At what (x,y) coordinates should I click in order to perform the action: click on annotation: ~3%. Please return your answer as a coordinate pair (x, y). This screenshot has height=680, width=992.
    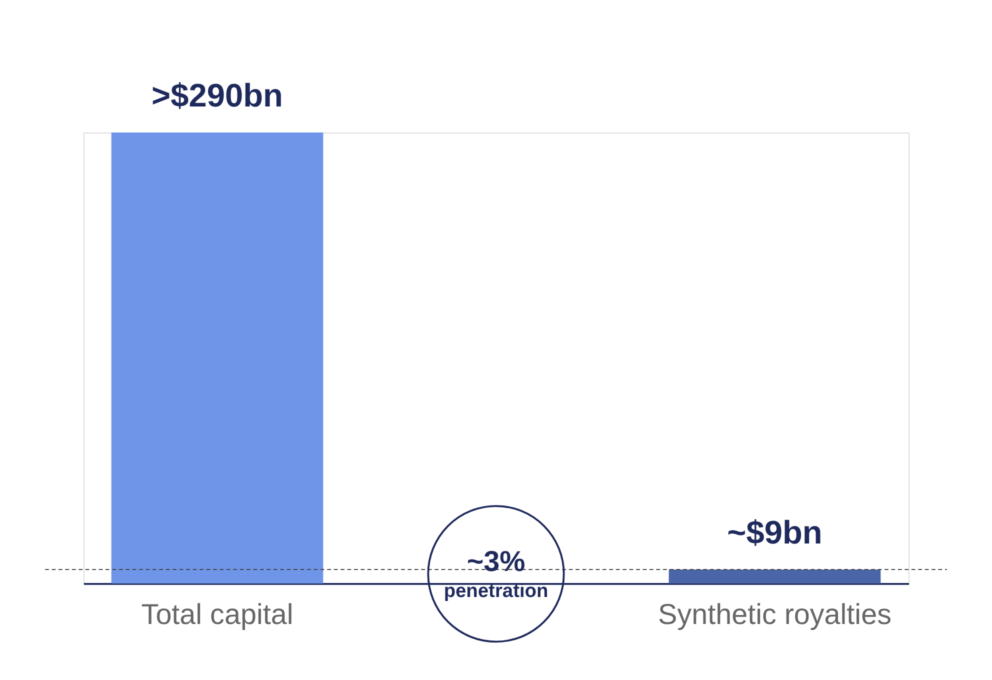
    Looking at the image, I should click on (496, 562).